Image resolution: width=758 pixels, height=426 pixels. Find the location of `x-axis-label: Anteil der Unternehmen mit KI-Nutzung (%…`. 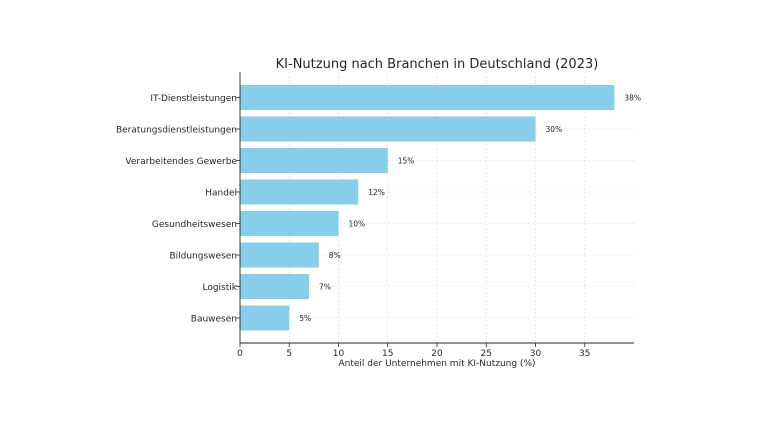

x-axis-label: Anteil der Unternehmen mit KI-Nutzung (%… is located at coordinates (436, 364).